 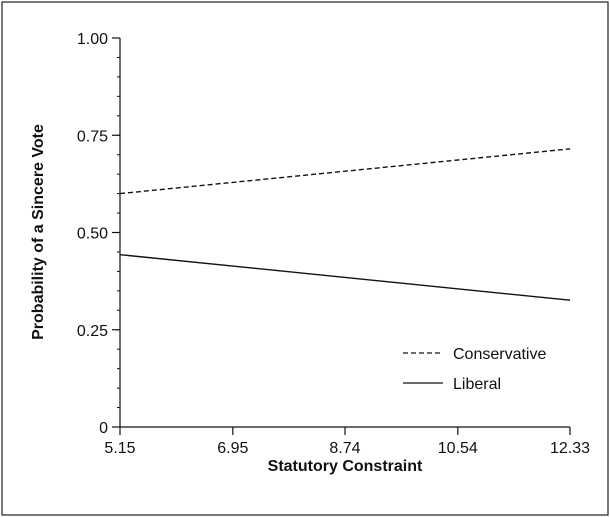 What do you see at coordinates (499, 354) in the screenshot?
I see `legend-label-conservative: Conservative` at bounding box center [499, 354].